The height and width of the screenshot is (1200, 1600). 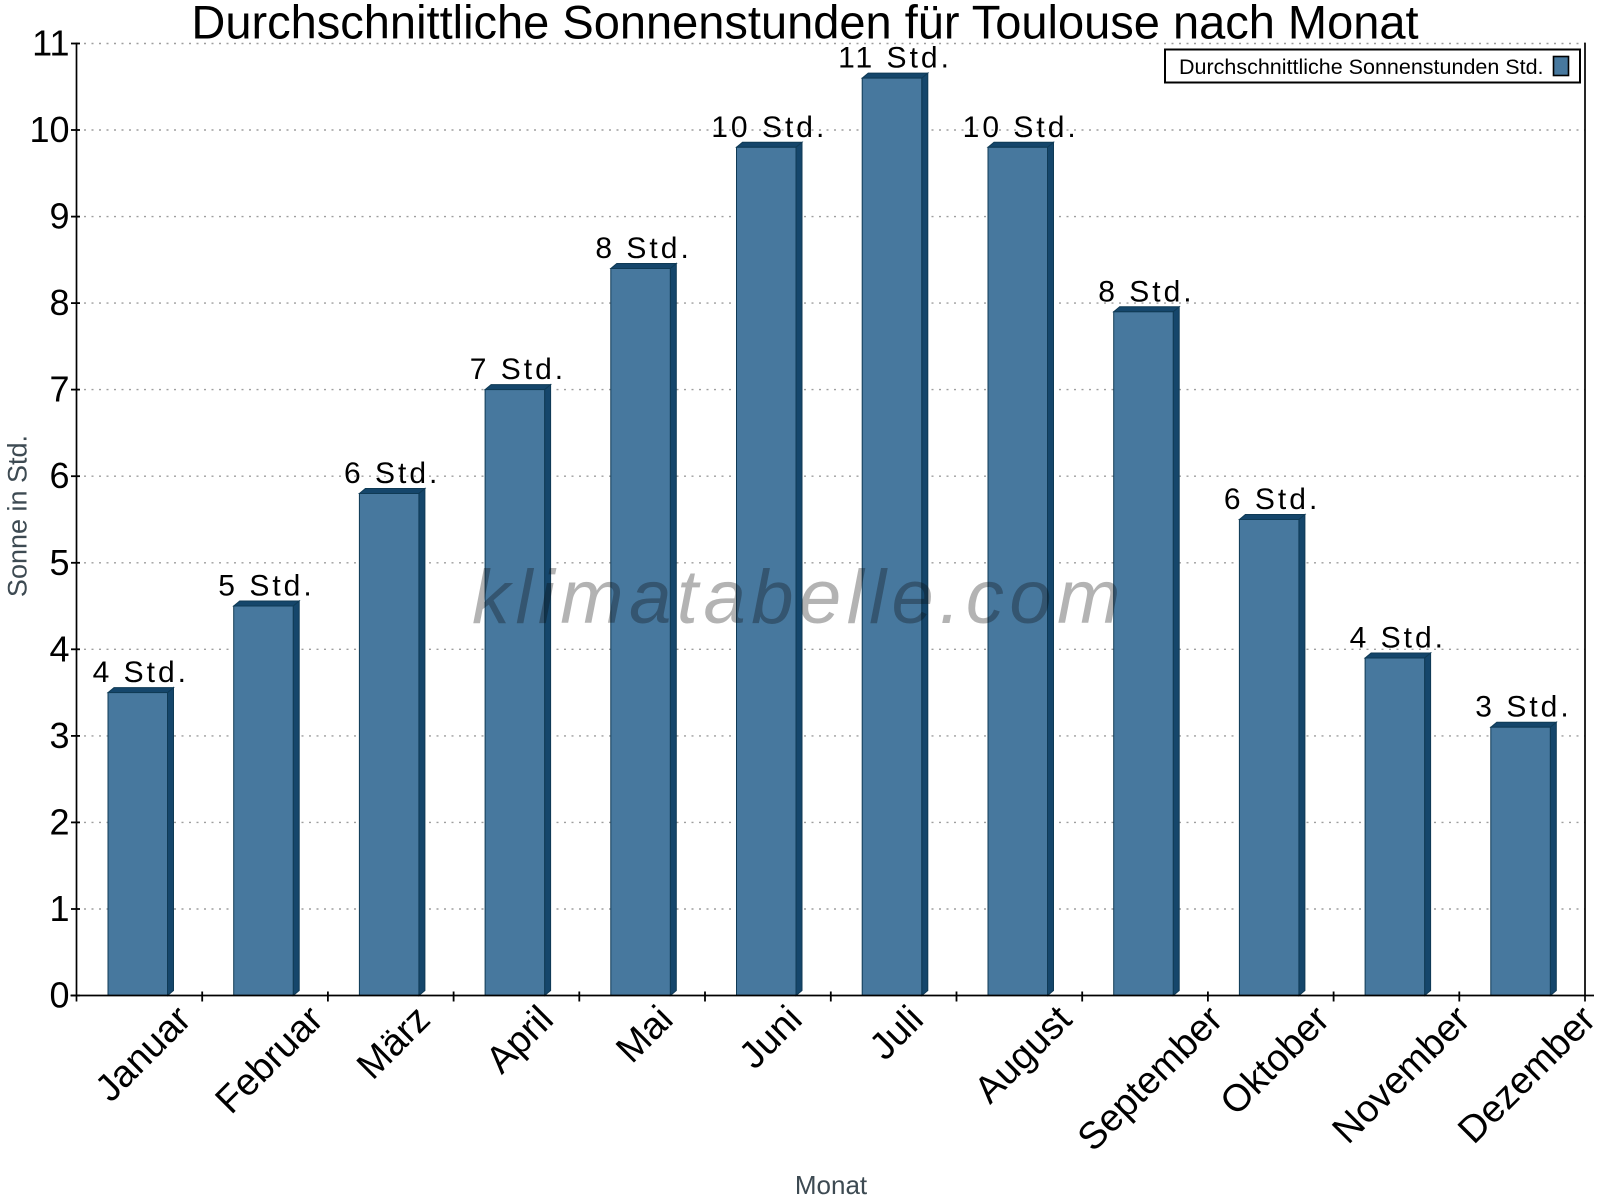 What do you see at coordinates (18, 516) in the screenshot?
I see `svg-text: Sonne in Std.` at bounding box center [18, 516].